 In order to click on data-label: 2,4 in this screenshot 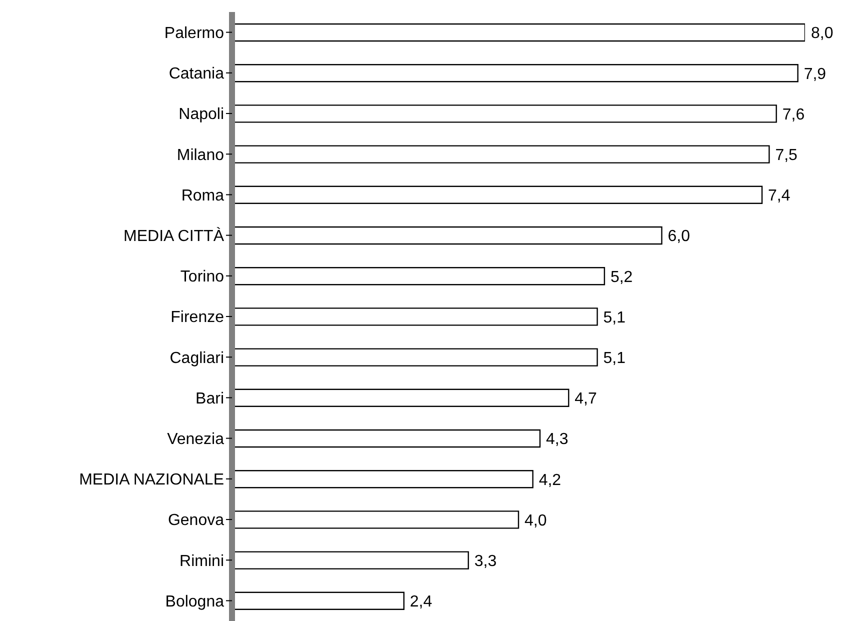, I will do `click(421, 602)`.